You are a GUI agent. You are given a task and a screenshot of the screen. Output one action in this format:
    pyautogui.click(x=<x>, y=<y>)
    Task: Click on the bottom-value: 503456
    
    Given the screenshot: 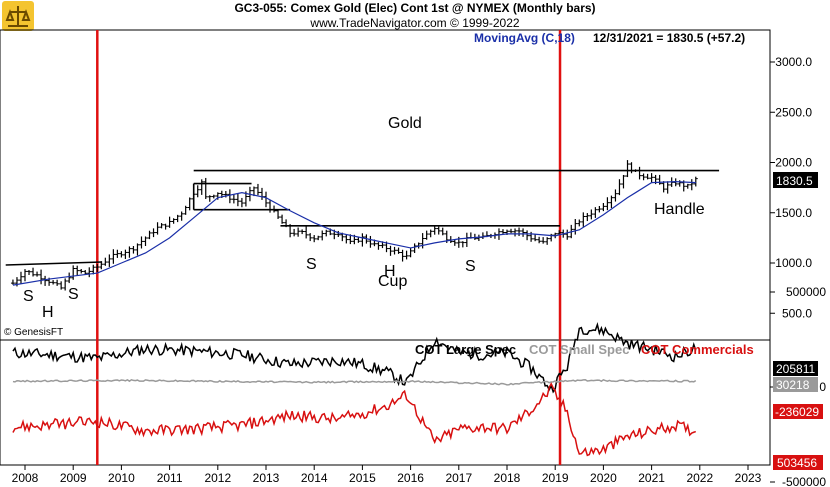 What is the action you would take?
    pyautogui.click(x=797, y=463)
    